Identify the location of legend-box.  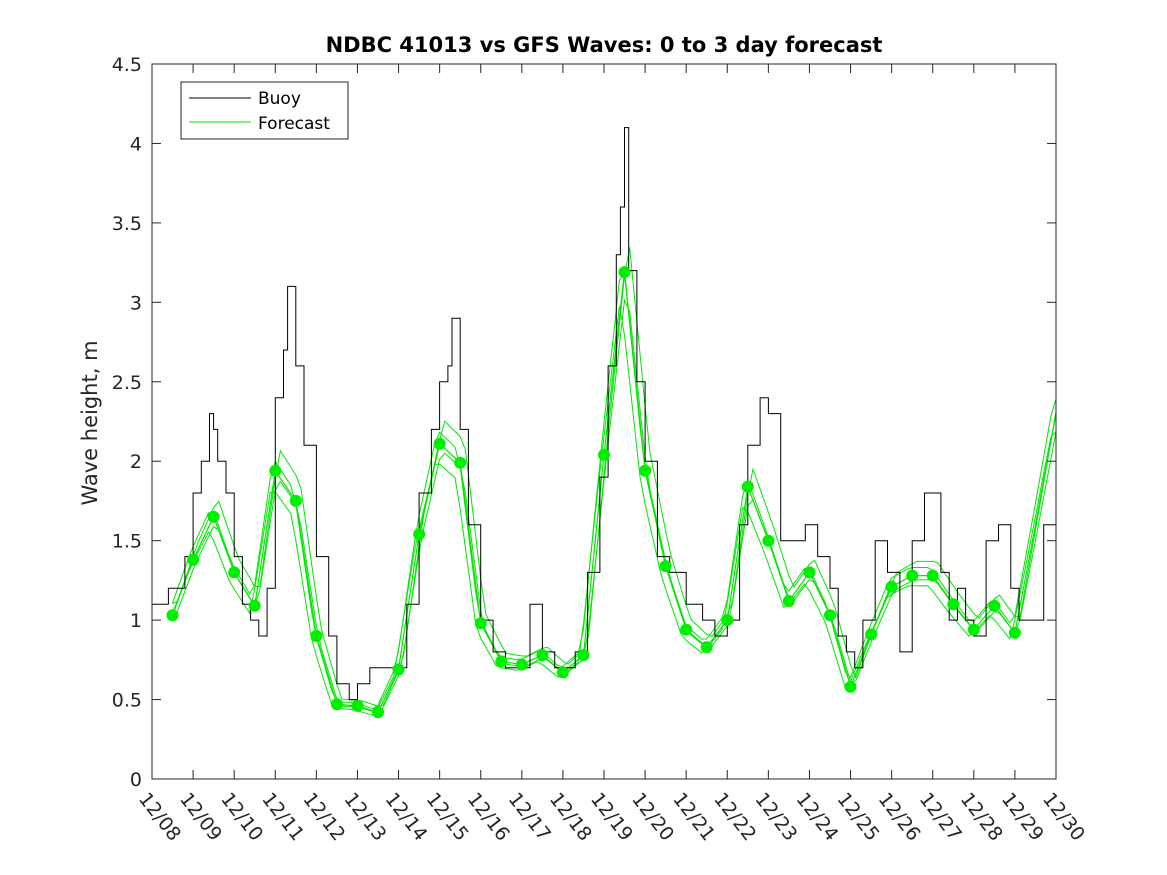
(264, 110).